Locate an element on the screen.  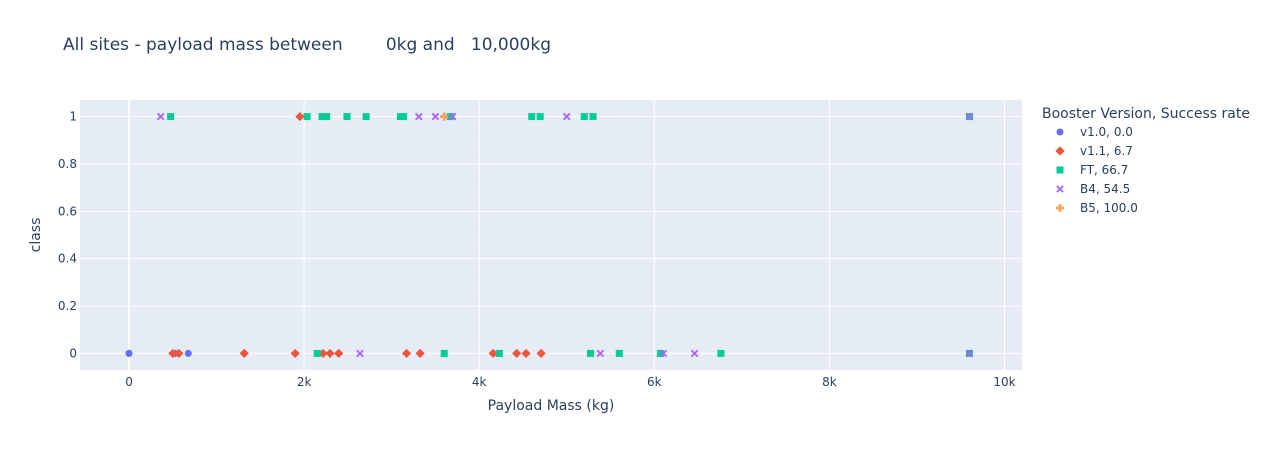
x-tick-label: 4k is located at coordinates (479, 382).